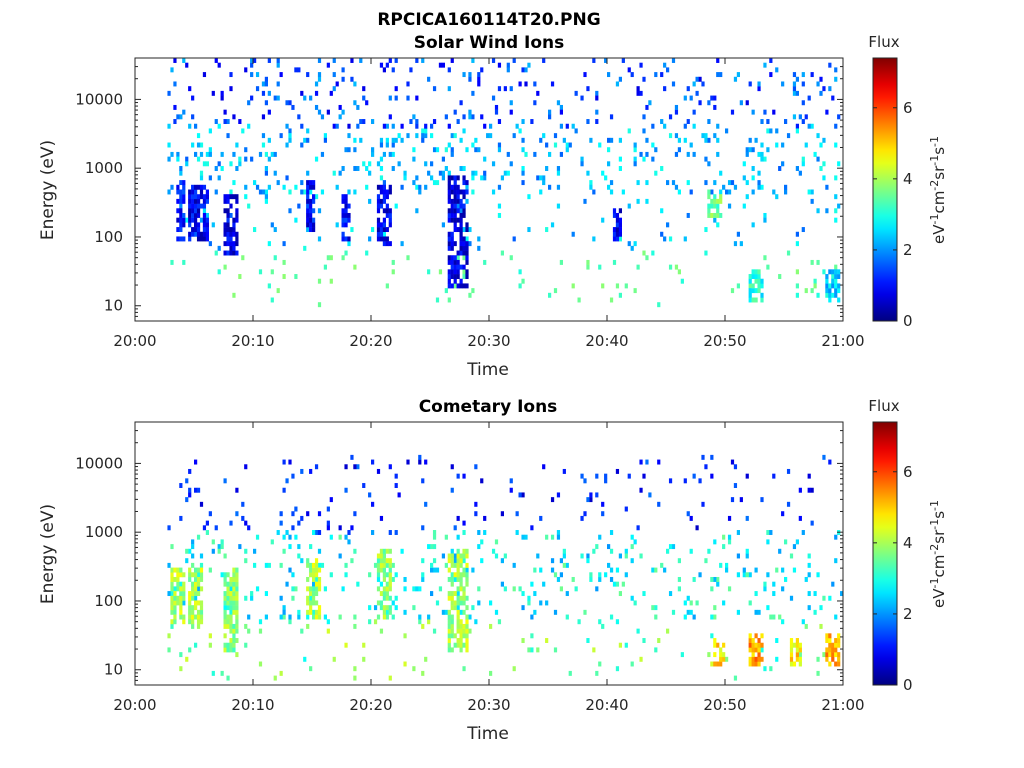  What do you see at coordinates (99, 99) in the screenshot?
I see `y-tick-label: 10000` at bounding box center [99, 99].